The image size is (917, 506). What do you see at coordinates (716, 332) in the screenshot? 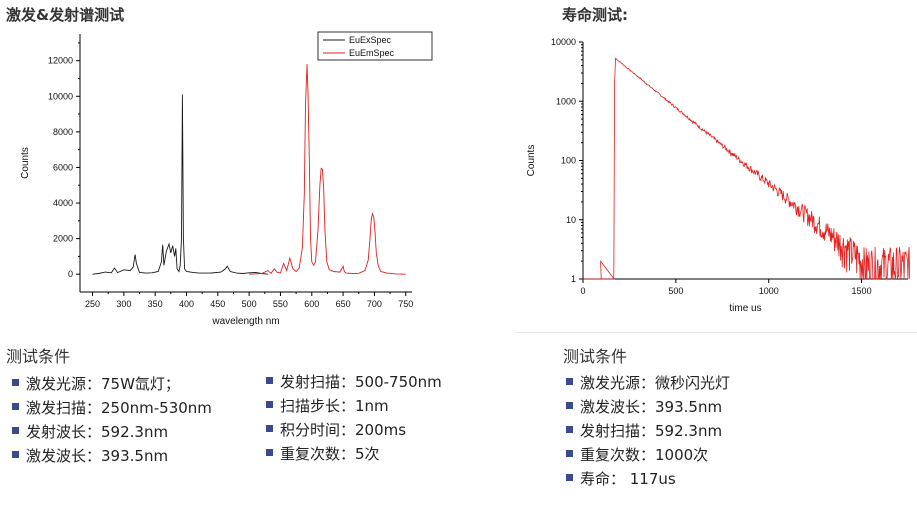
I see `section-divider` at bounding box center [716, 332].